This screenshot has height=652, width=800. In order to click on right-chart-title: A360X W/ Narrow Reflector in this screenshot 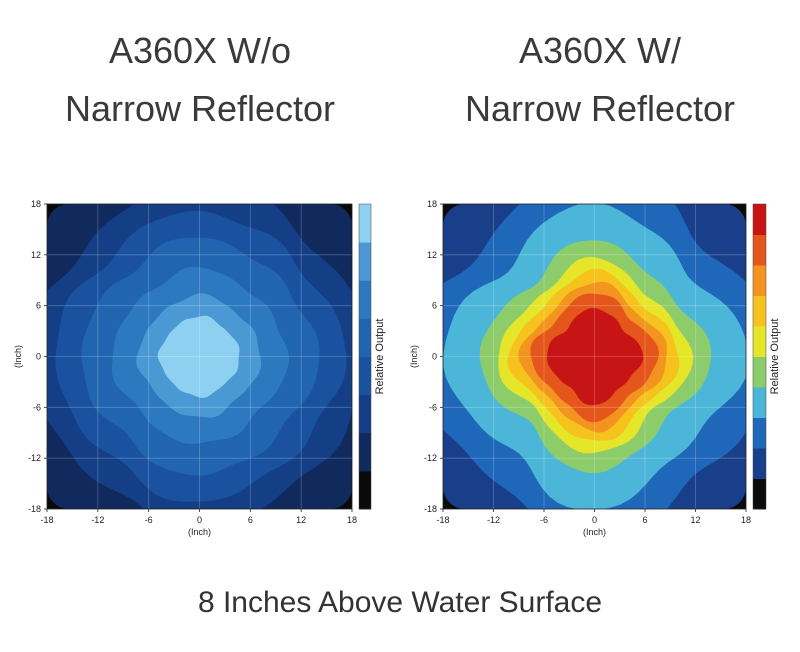, I will do `click(600, 80)`.